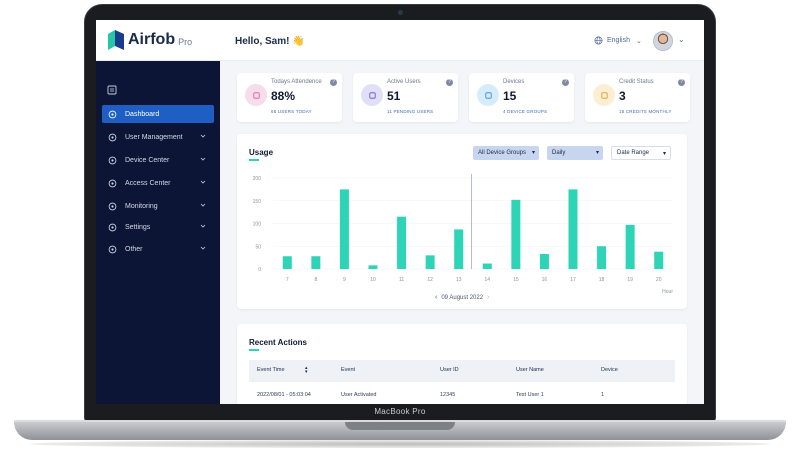 The height and width of the screenshot is (464, 800). What do you see at coordinates (148, 183) in the screenshot?
I see `sidebar-item-label: Access Center` at bounding box center [148, 183].